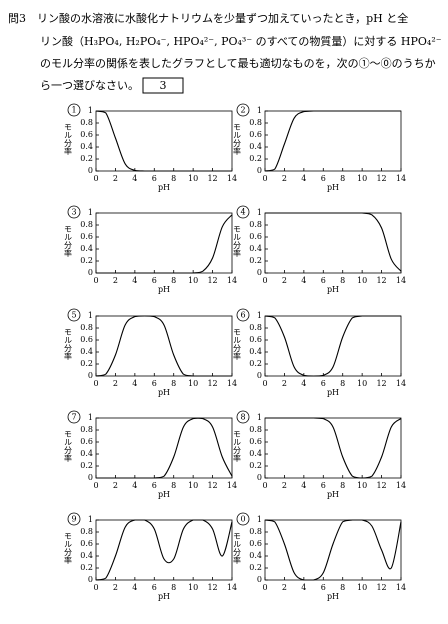  I want to click on option-label: 7, so click(73, 417).